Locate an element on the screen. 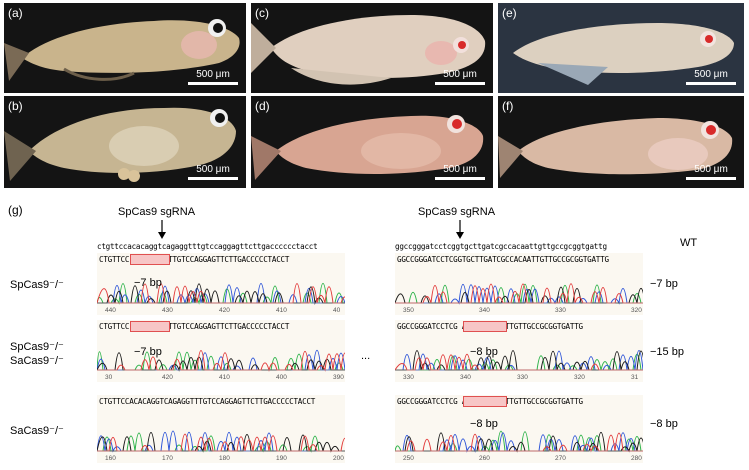  result-label-right-2: −15 bp is located at coordinates (667, 352).